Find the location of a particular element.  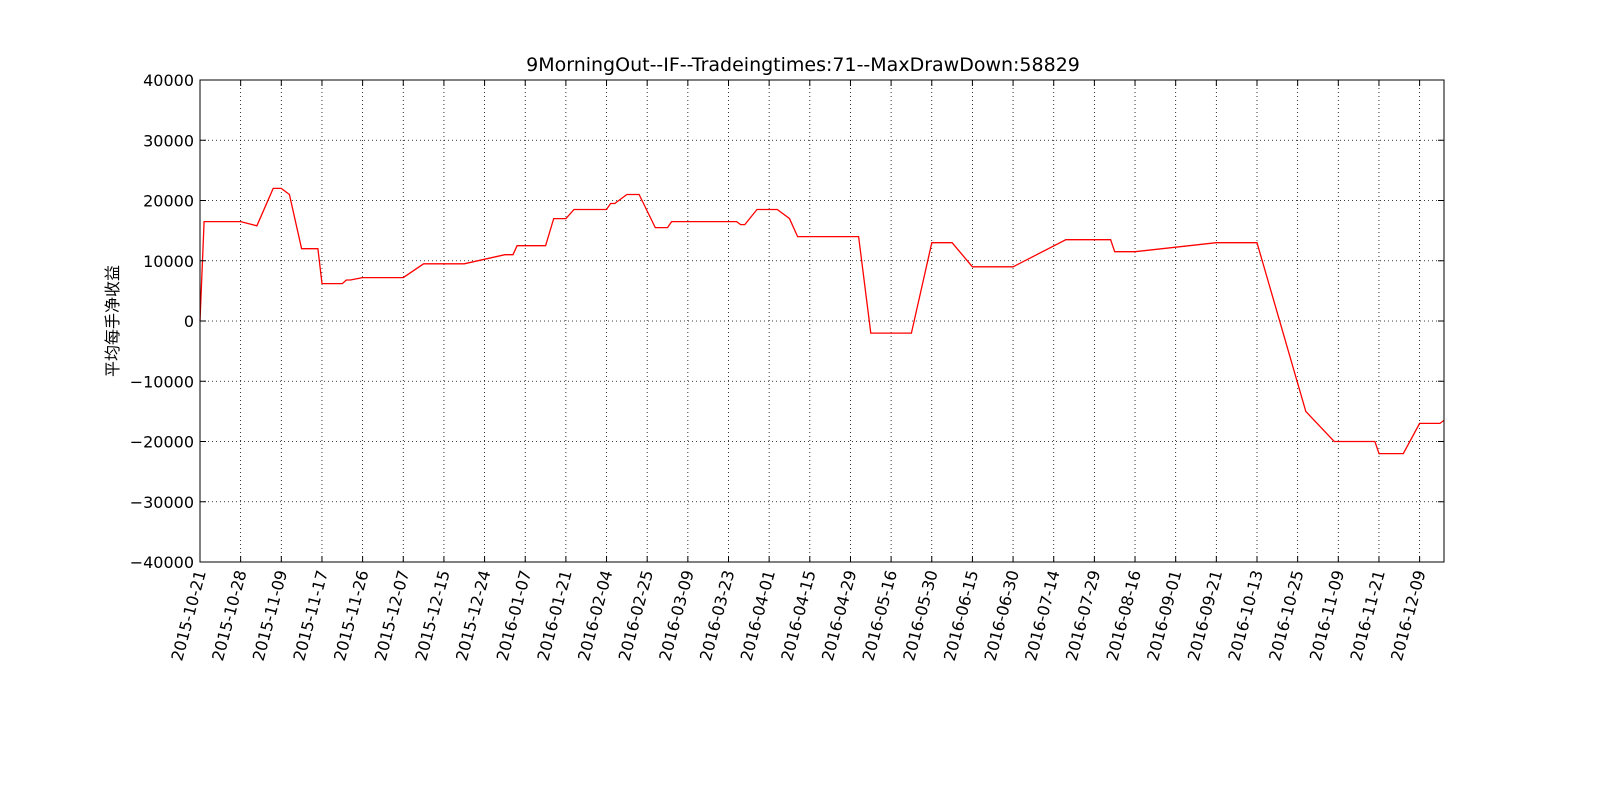

y-tick-label: −40000 is located at coordinates (162, 562).